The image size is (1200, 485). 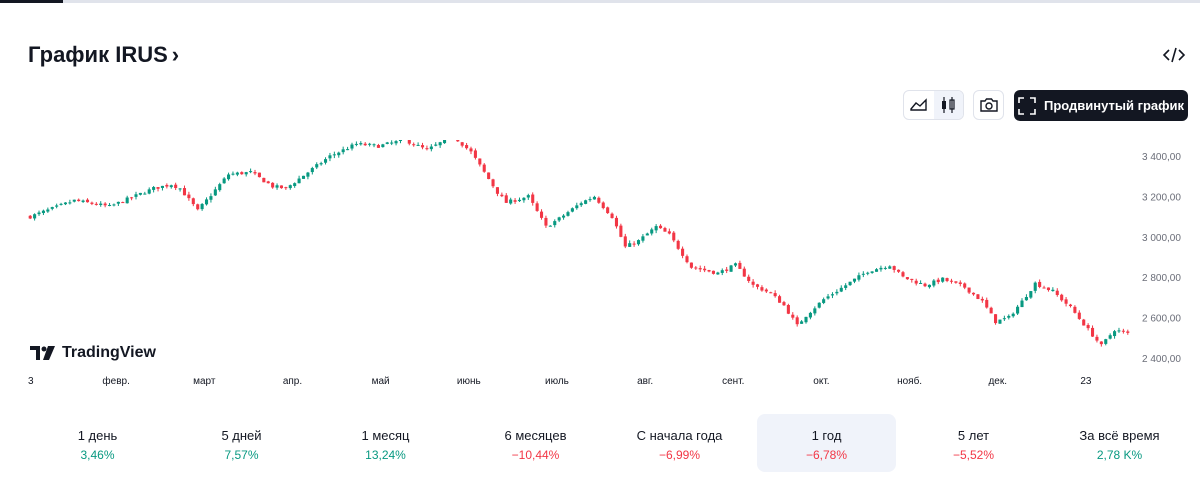 I want to click on period-label: 5 дней, so click(x=241, y=435).